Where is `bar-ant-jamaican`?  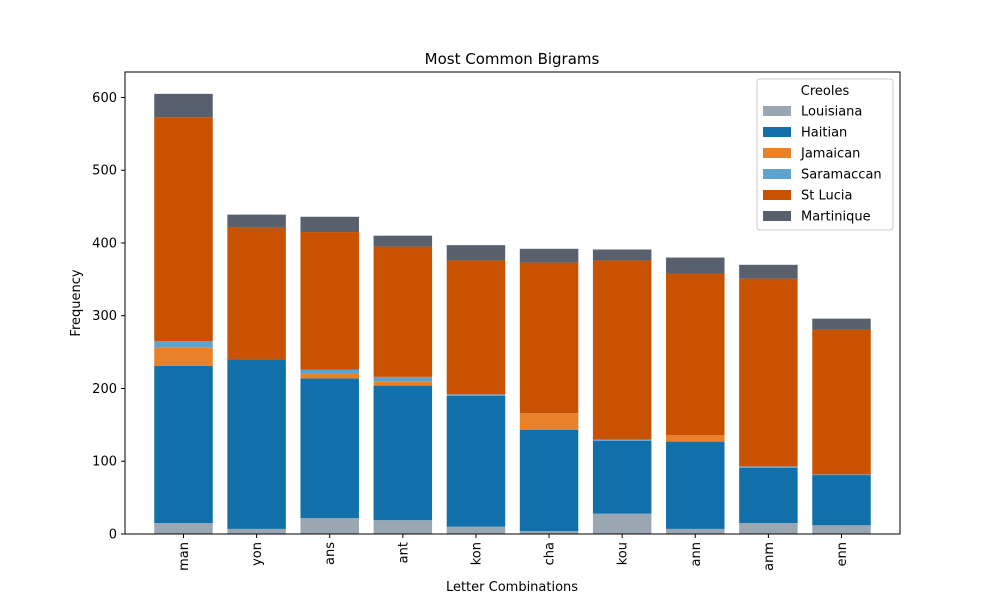 bar-ant-jamaican is located at coordinates (403, 383).